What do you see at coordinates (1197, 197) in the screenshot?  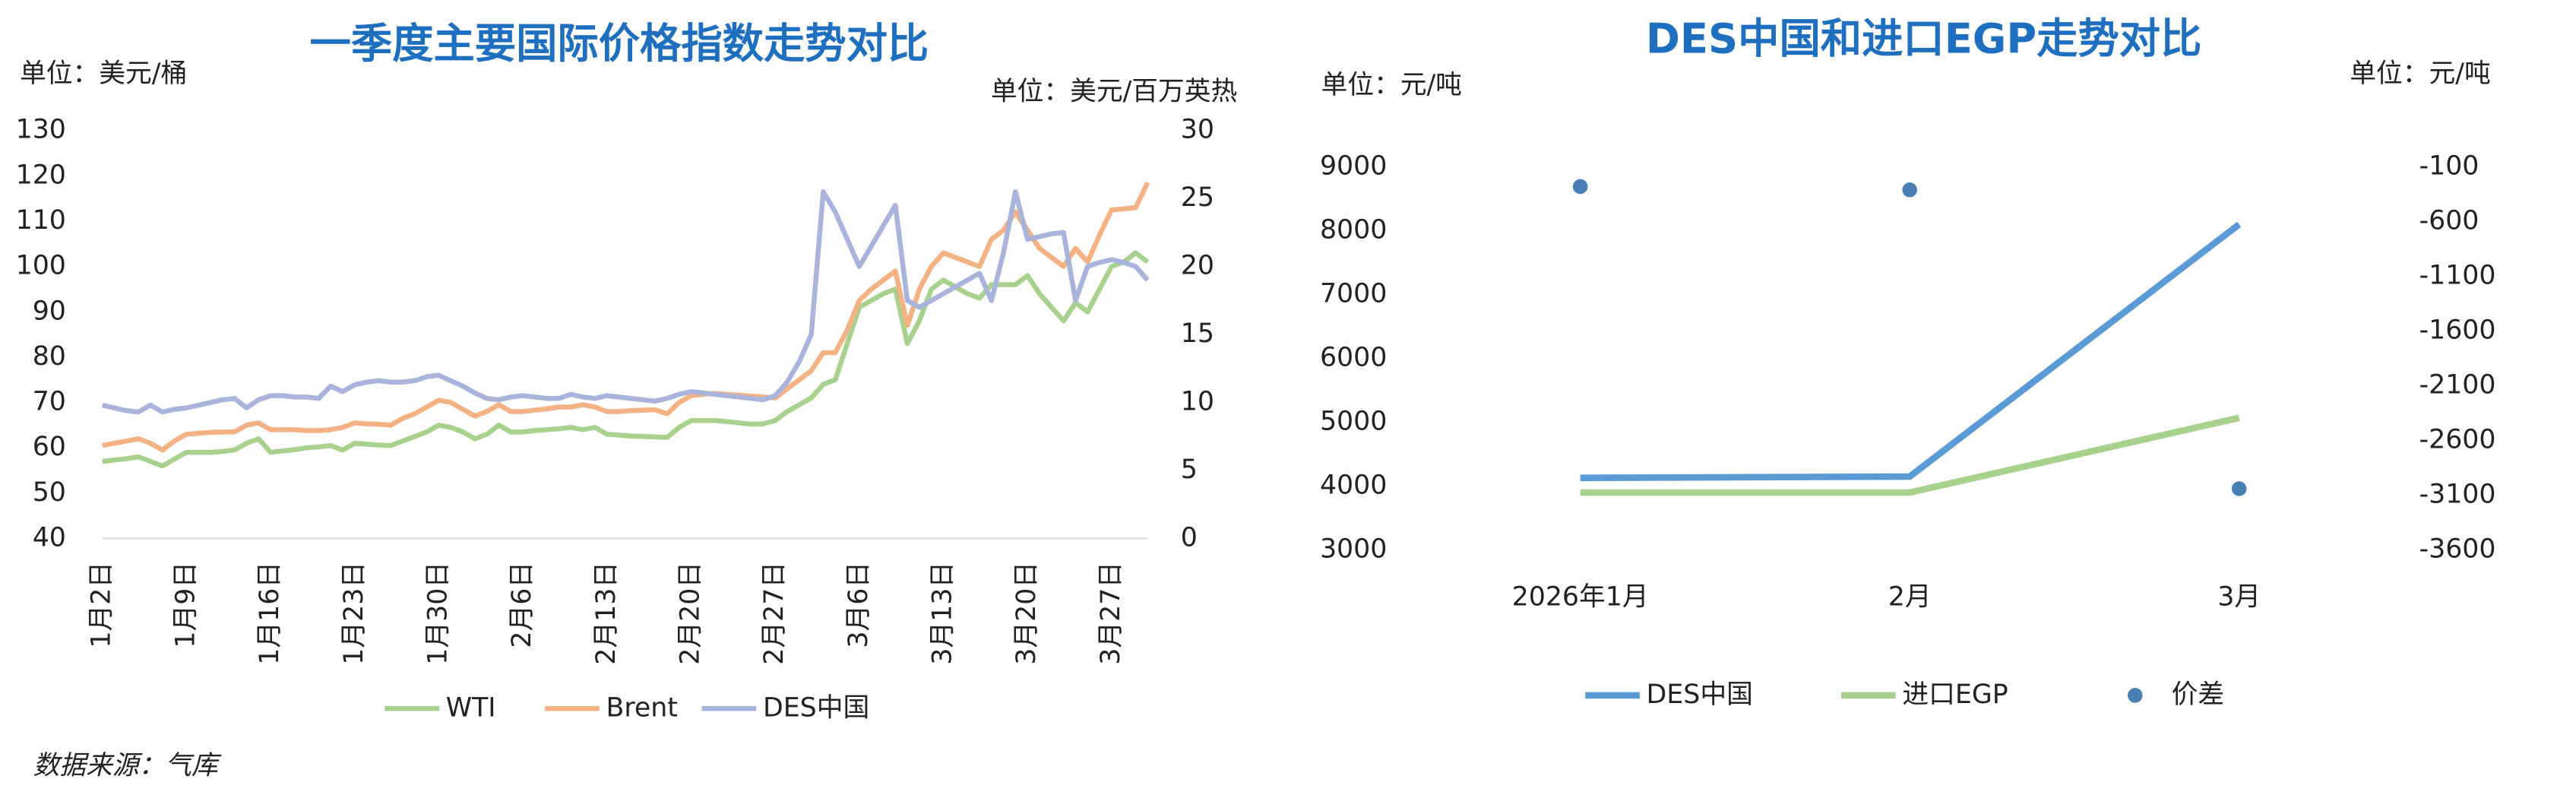 I see `y2-tick-label: 25` at bounding box center [1197, 197].